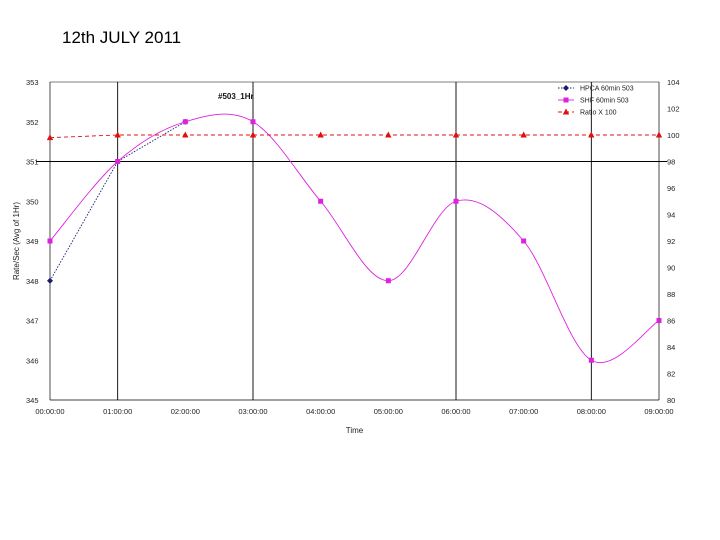 This screenshot has width=720, height=540. Describe the element at coordinates (671, 162) in the screenshot. I see `right-tick-label: 98` at that location.